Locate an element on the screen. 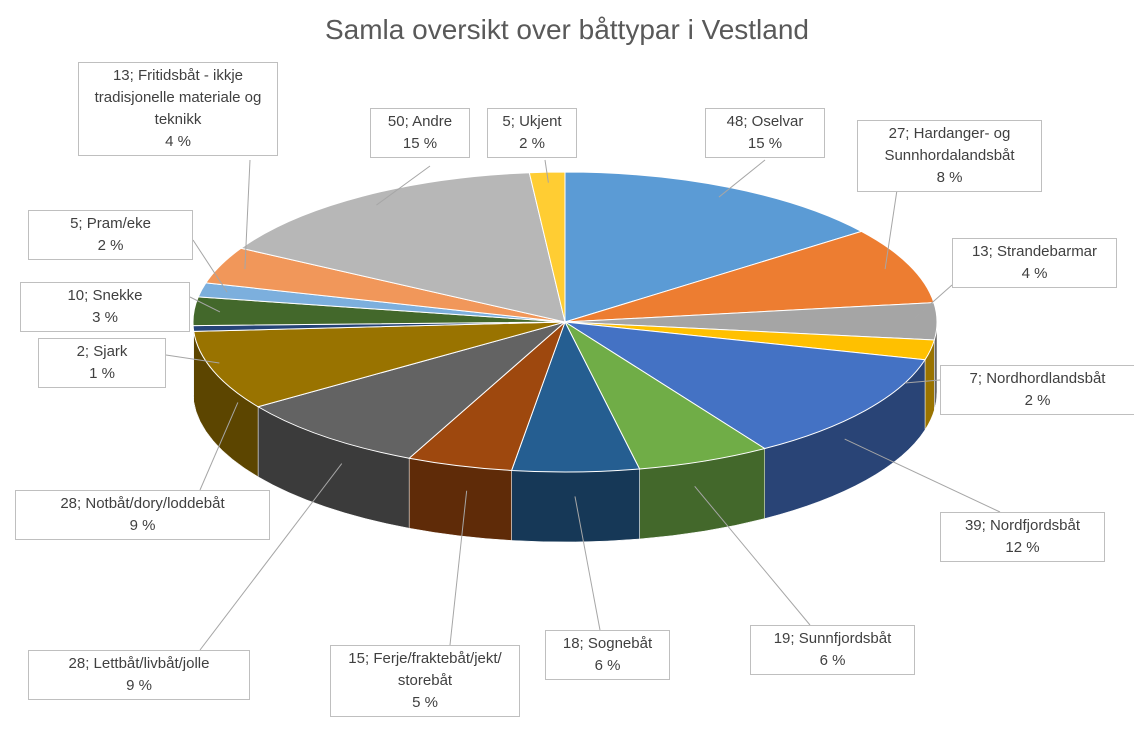  label-text: 28; Notbåt/dory/loddebåt is located at coordinates (142, 503).